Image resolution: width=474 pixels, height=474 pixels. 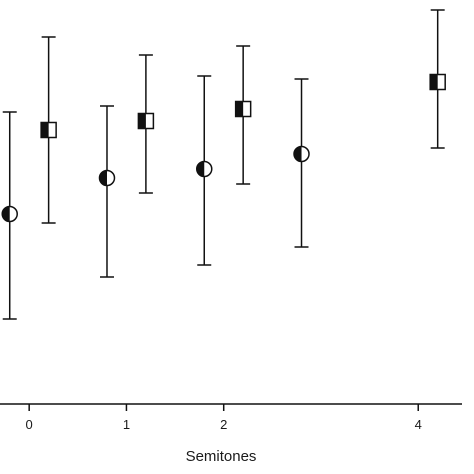 I want to click on marker-square-s1-p2, so click(x=243, y=109).